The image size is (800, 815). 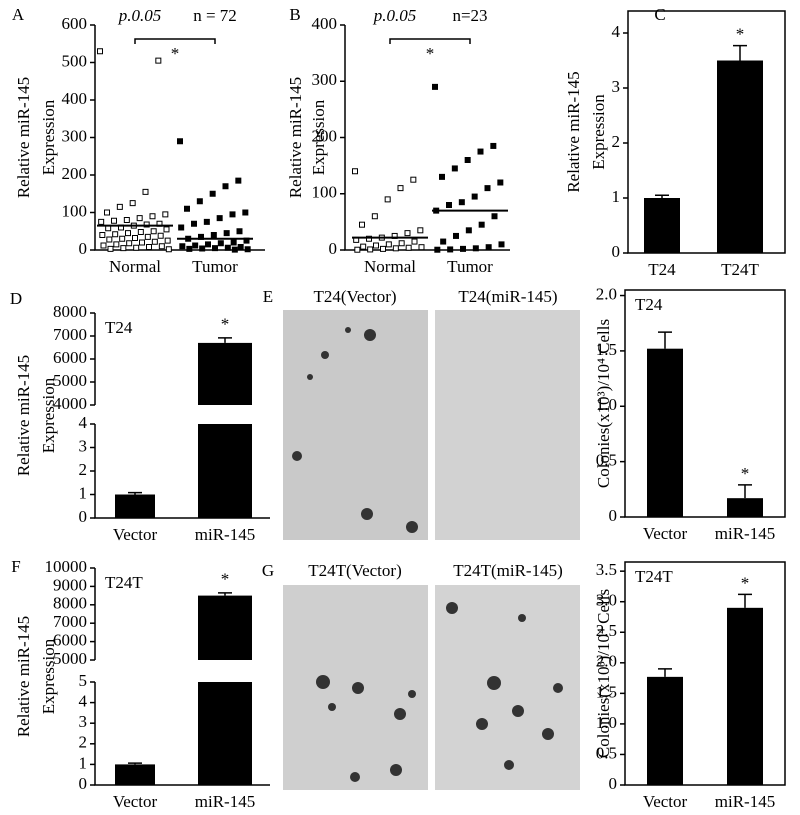 I want to click on panel-letter: B, so click(x=294, y=14).